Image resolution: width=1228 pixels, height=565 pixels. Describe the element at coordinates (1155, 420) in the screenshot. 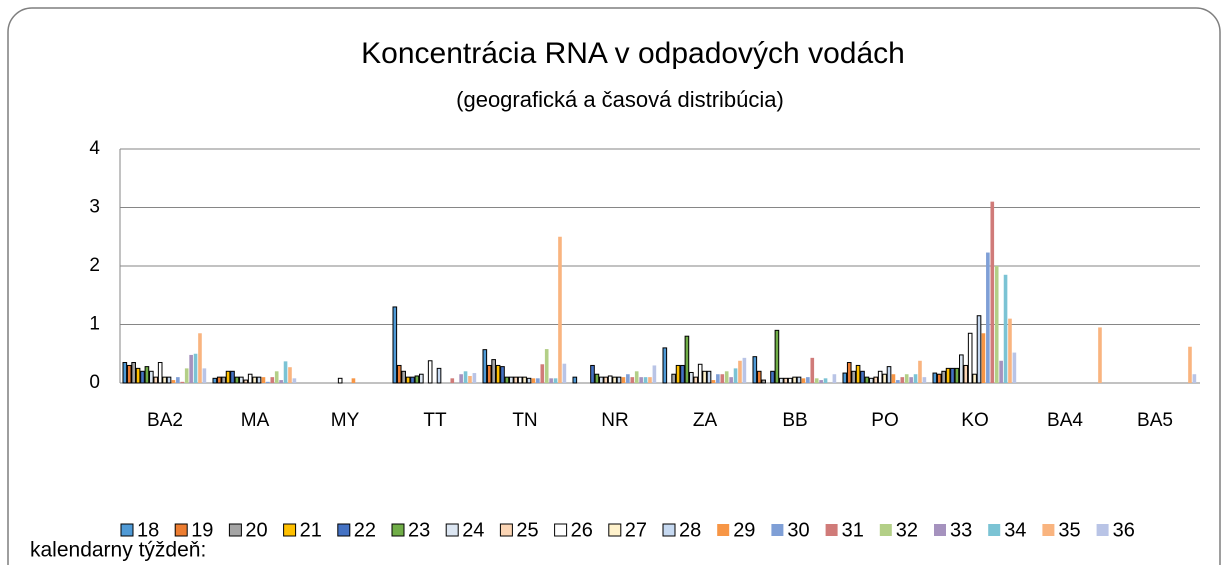

I see `x-tick-label: BA5` at that location.